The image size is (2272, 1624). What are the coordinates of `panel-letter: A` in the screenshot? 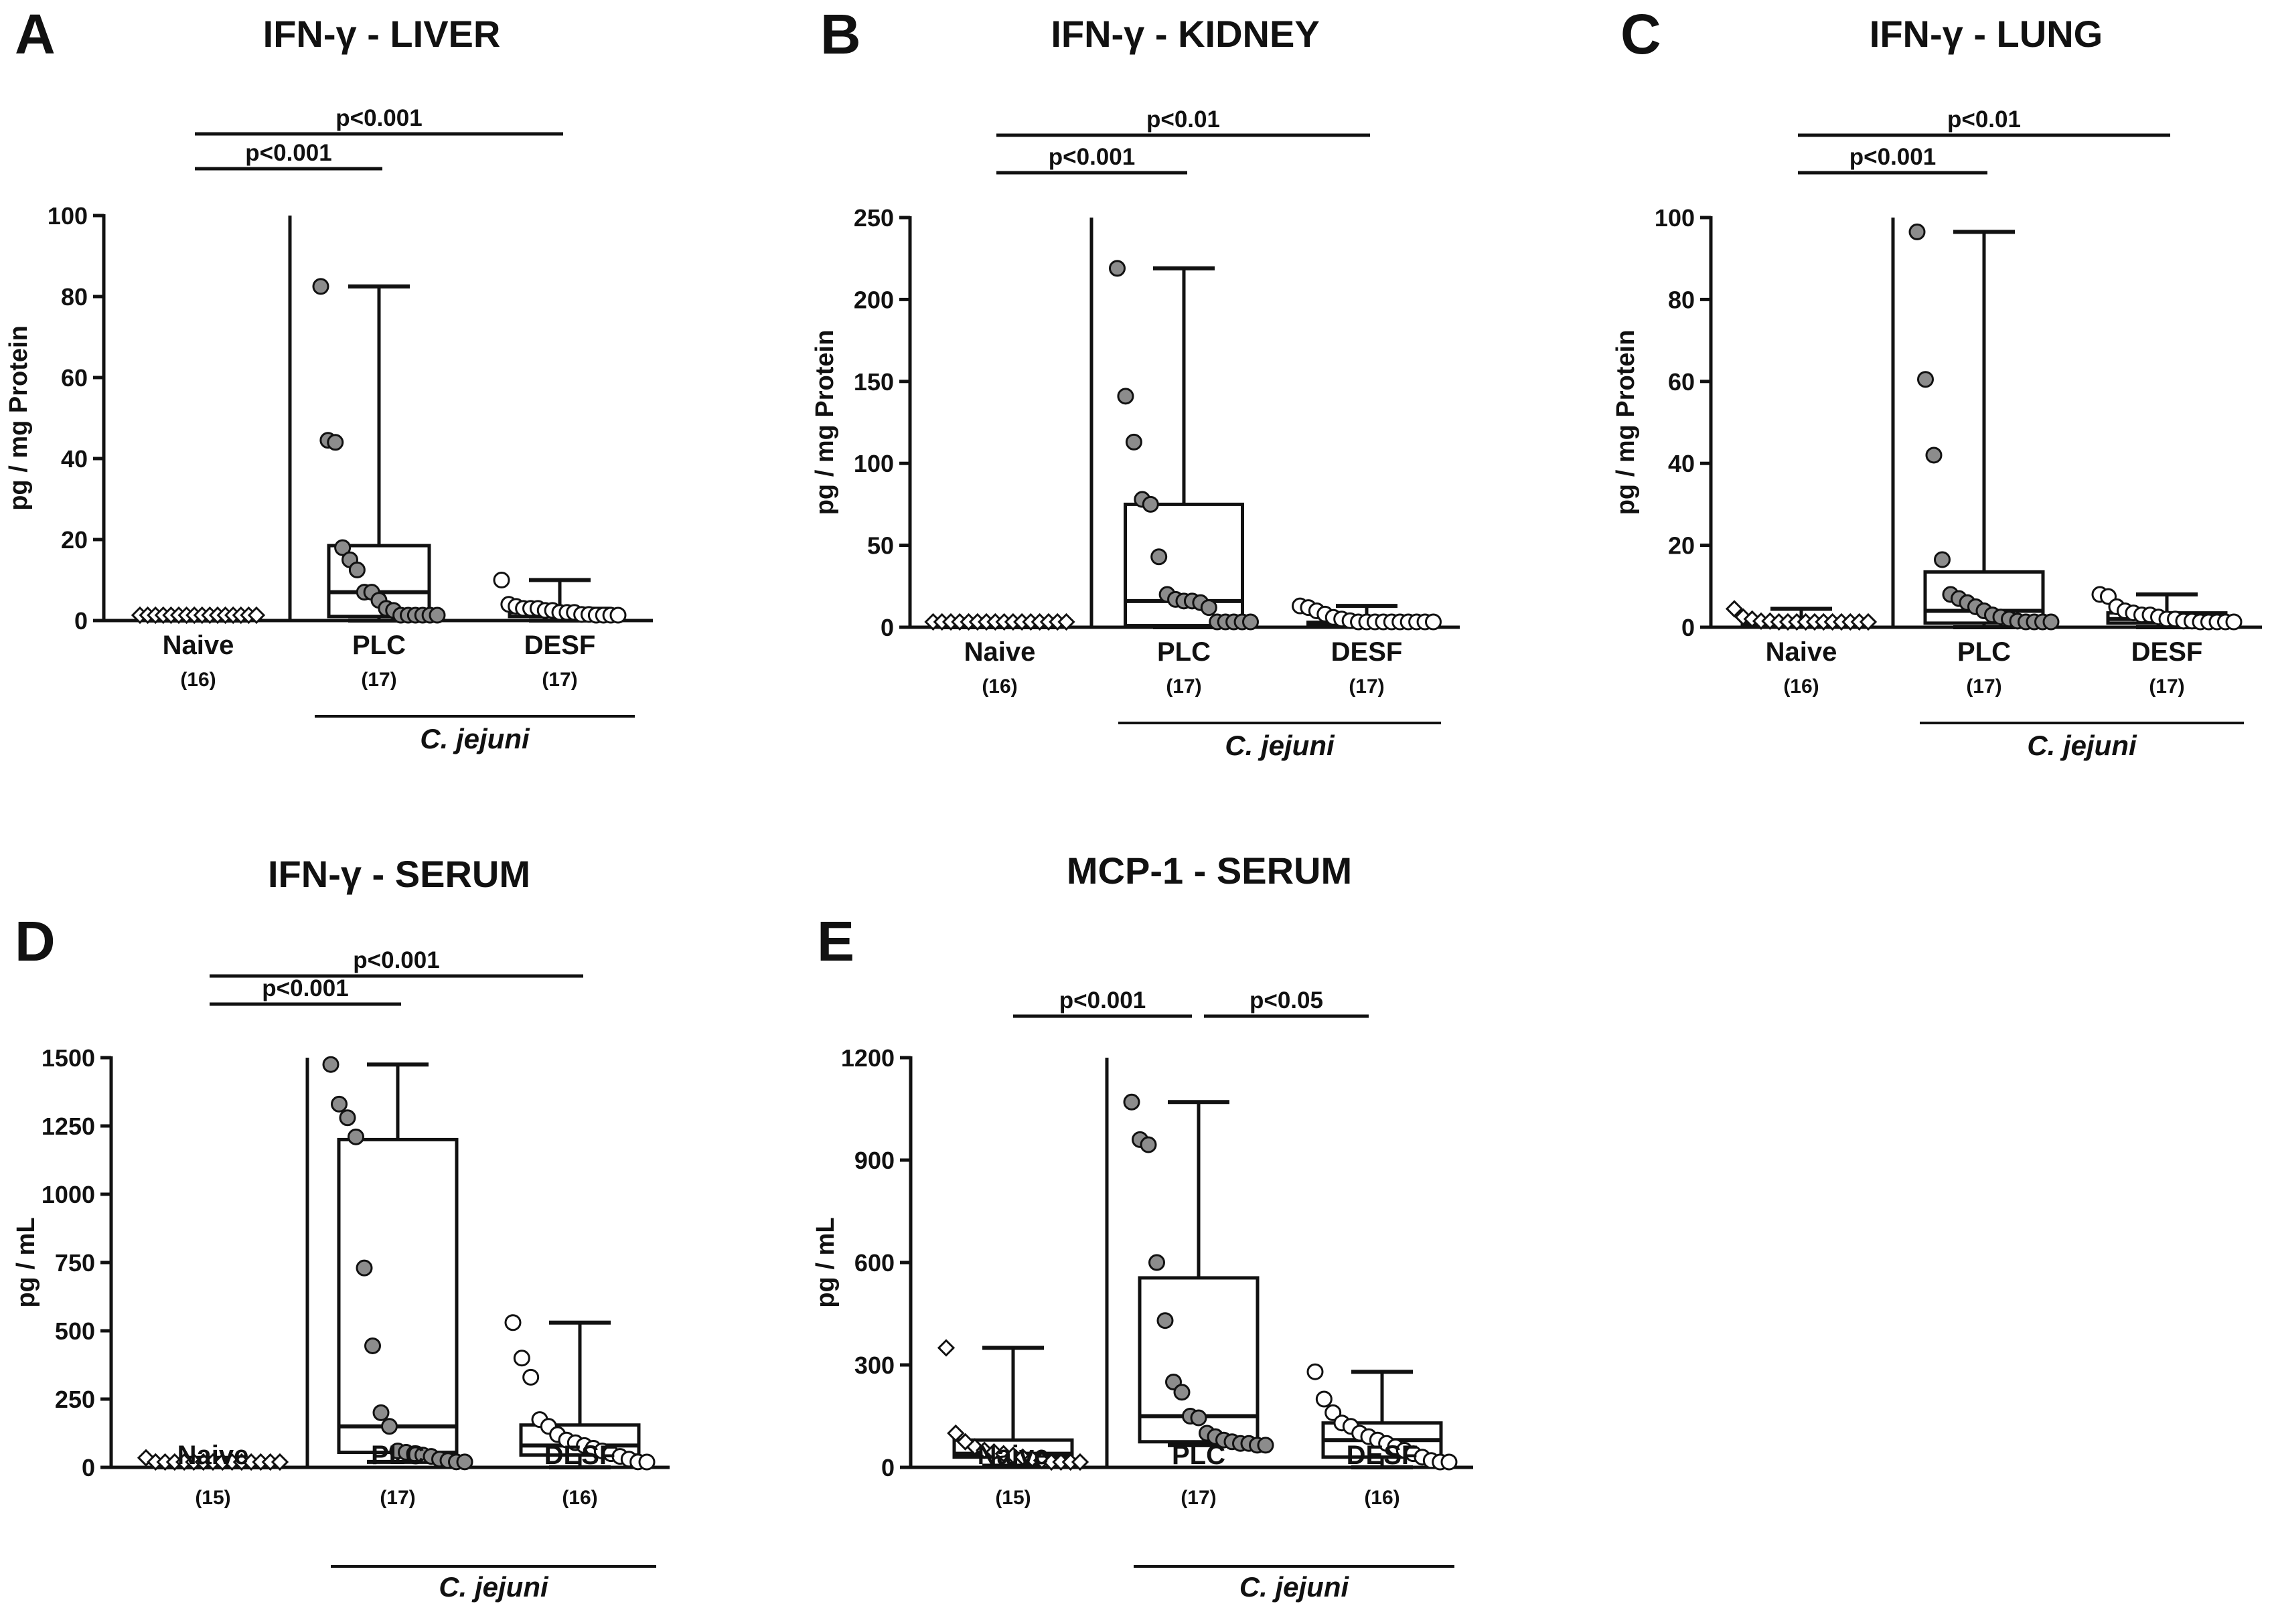 It's located at (35, 35).